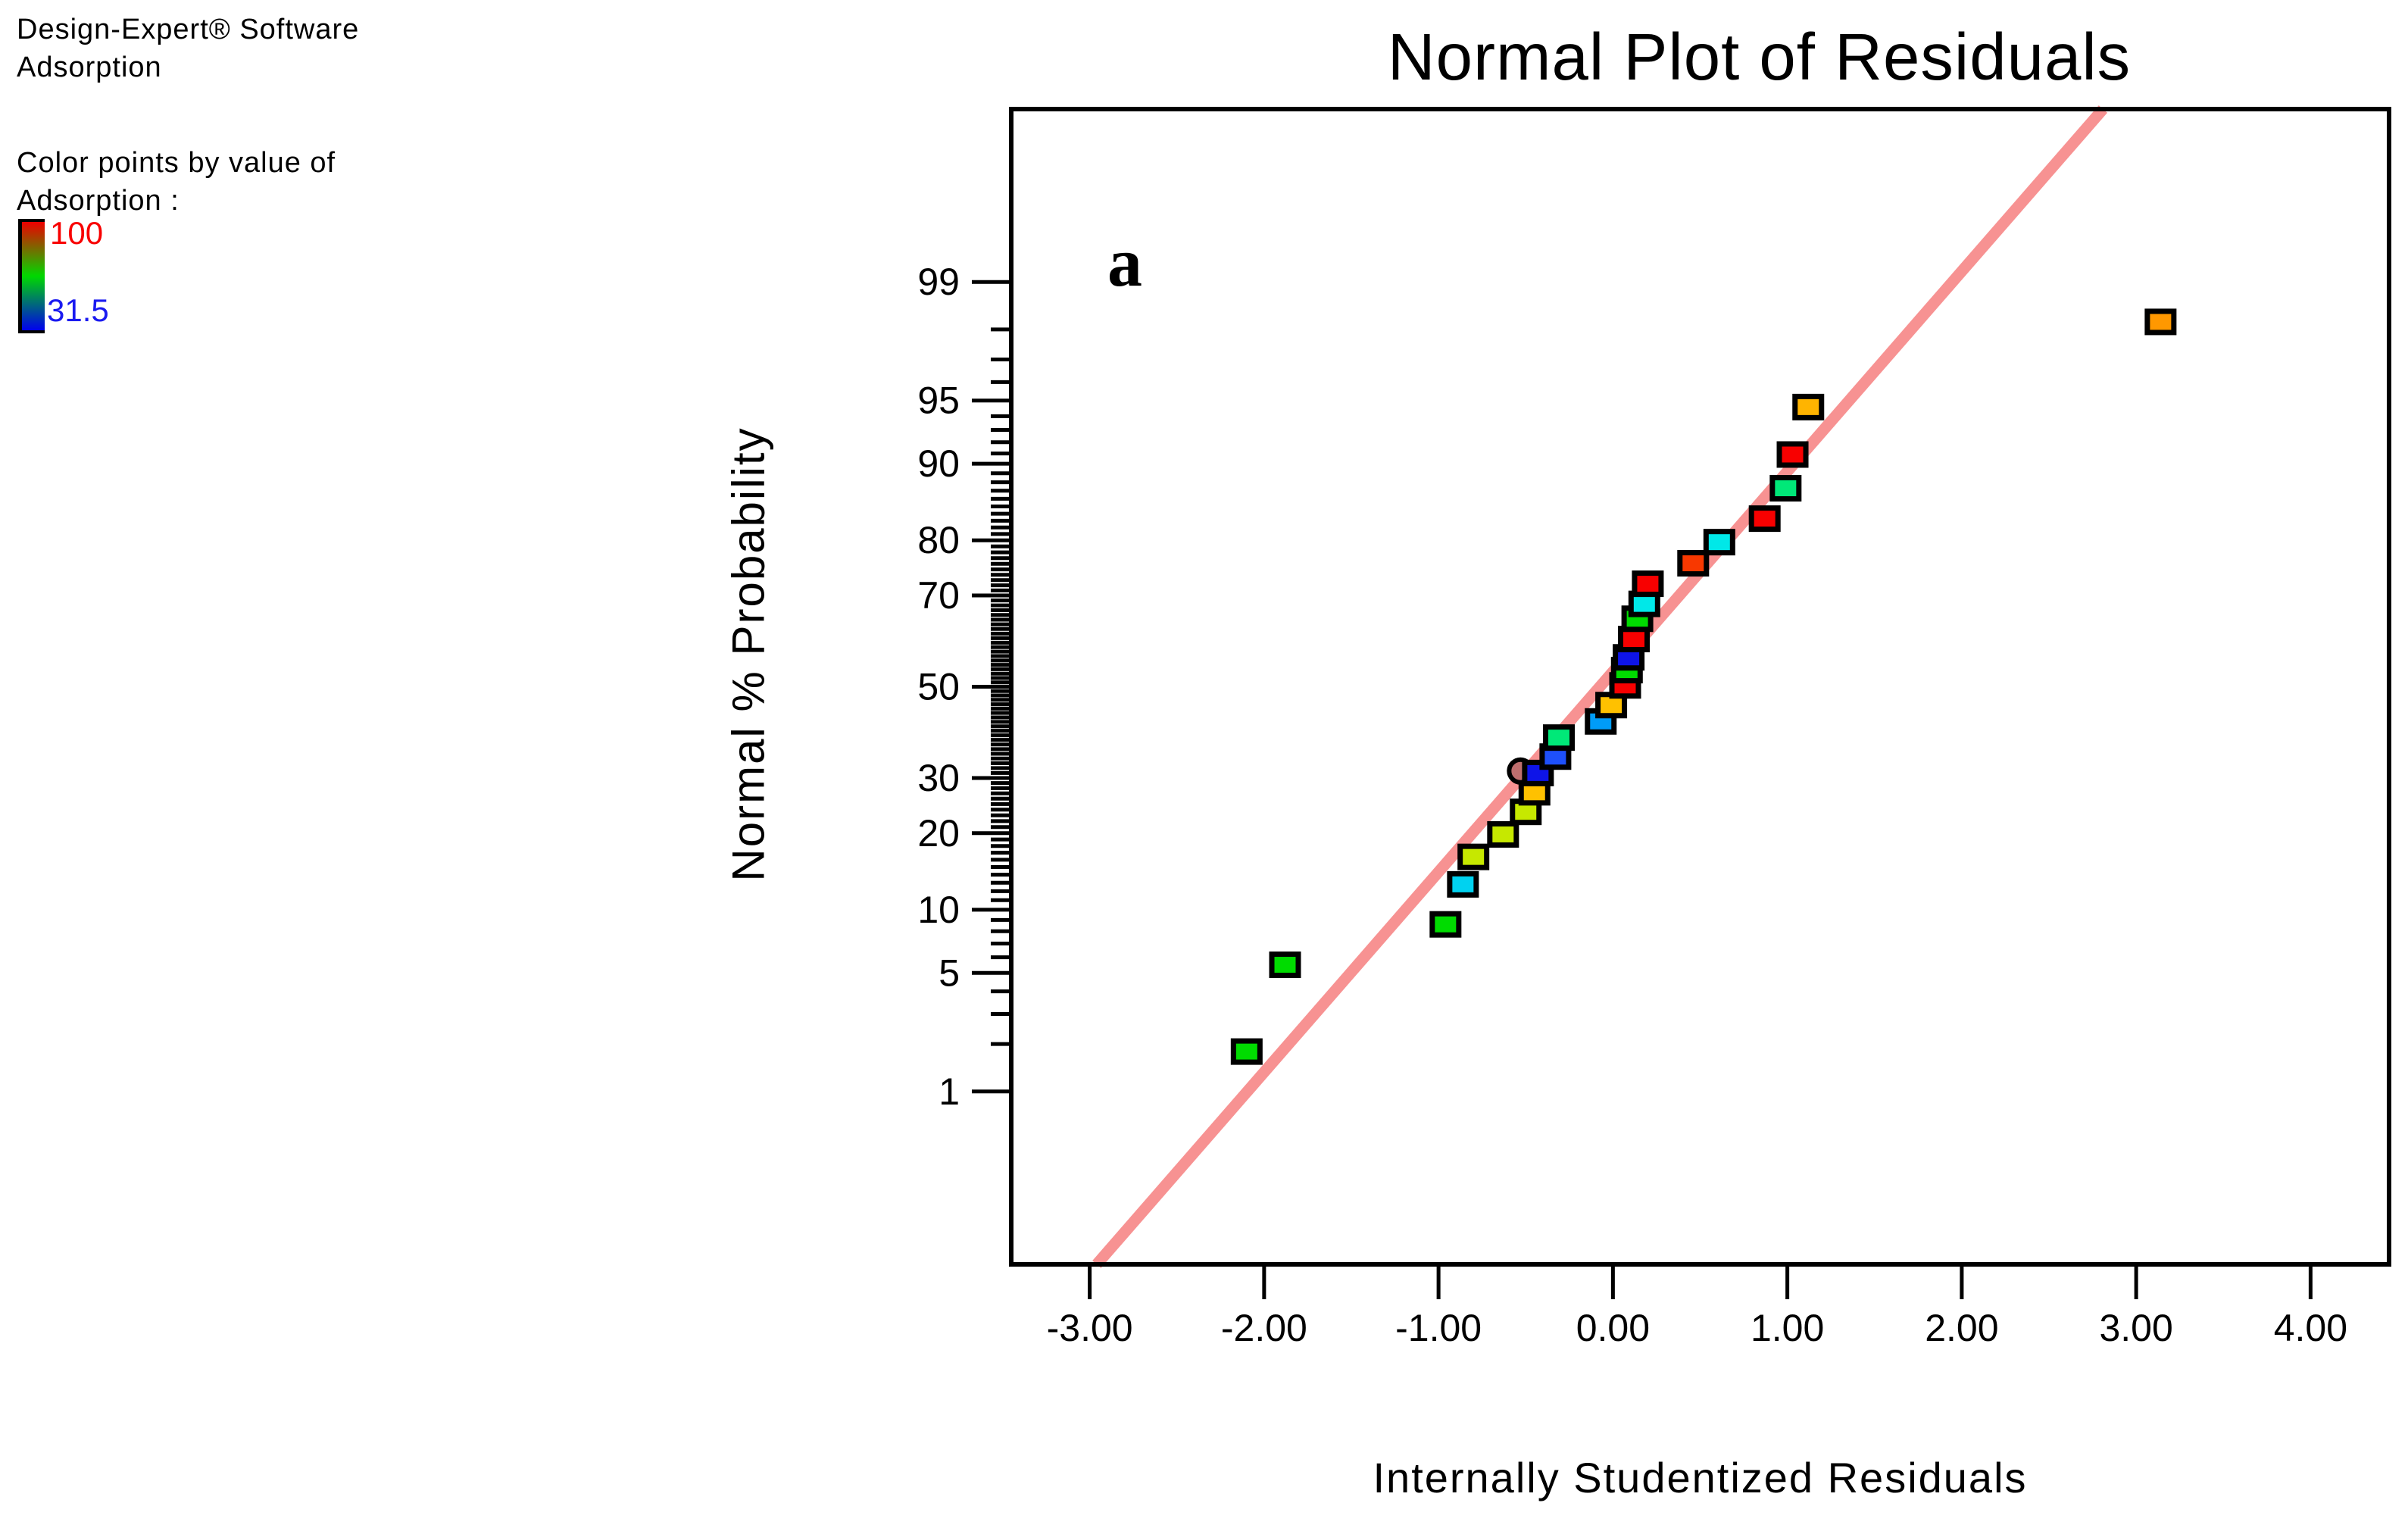 The height and width of the screenshot is (1528, 2408). What do you see at coordinates (1787, 1328) in the screenshot?
I see `x-tick-label: 1.00` at bounding box center [1787, 1328].